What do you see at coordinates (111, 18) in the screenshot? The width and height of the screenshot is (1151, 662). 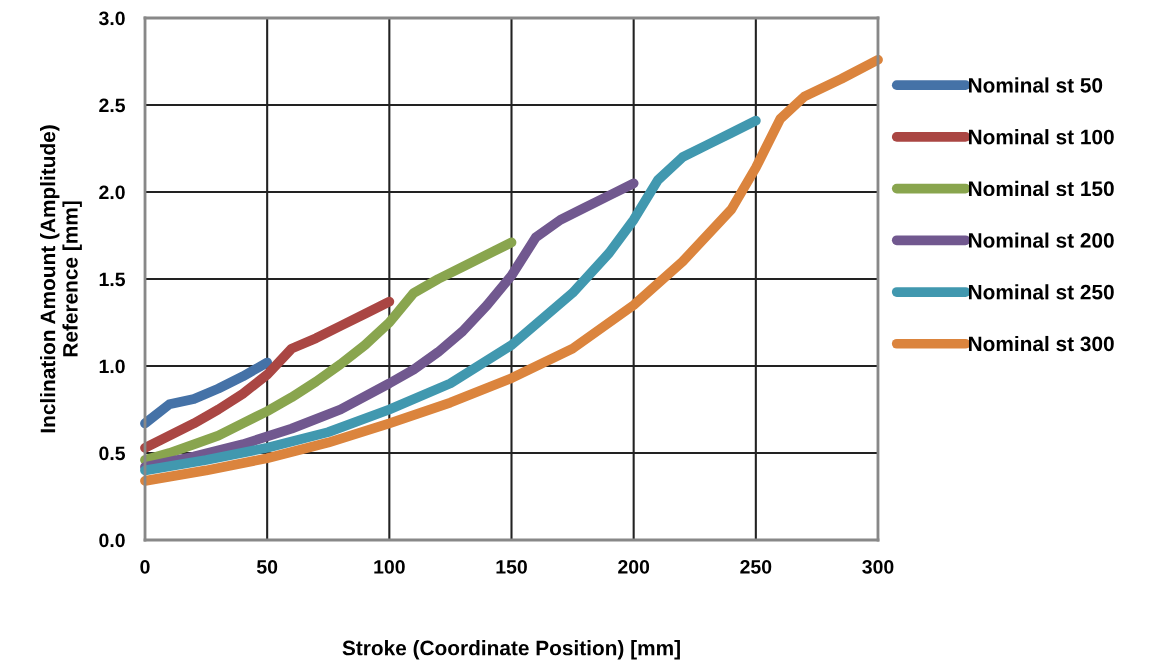 I see `y-tick-label: 3.0` at bounding box center [111, 18].